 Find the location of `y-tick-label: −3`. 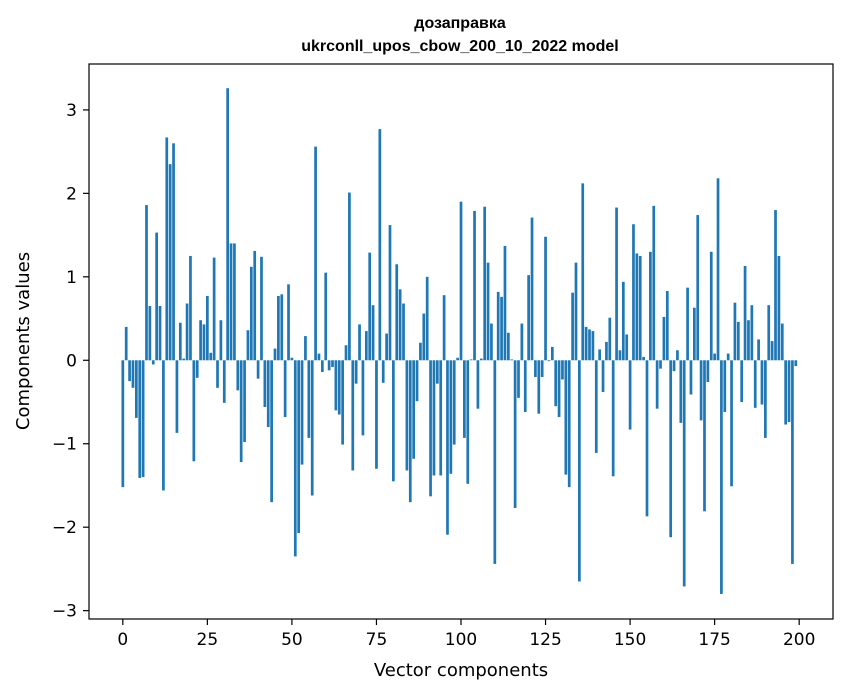

y-tick-label: −3 is located at coordinates (64, 612).